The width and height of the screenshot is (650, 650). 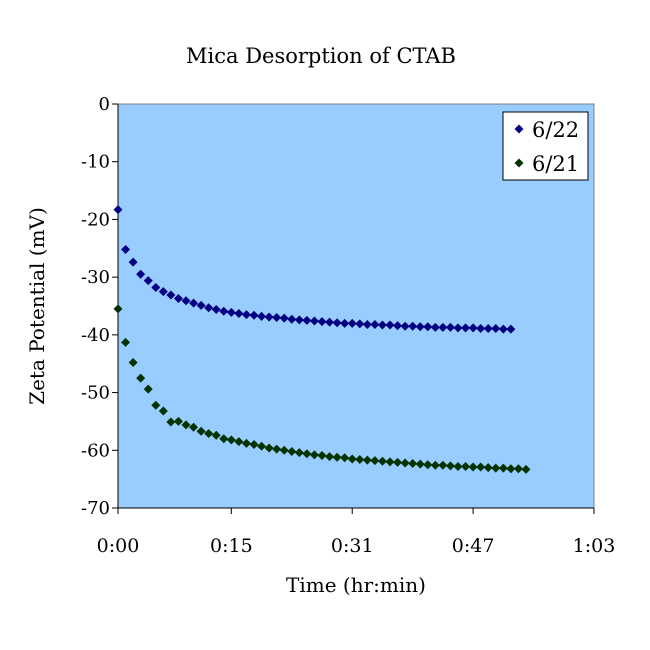 I want to click on y-tick-label: -70, so click(x=95, y=508).